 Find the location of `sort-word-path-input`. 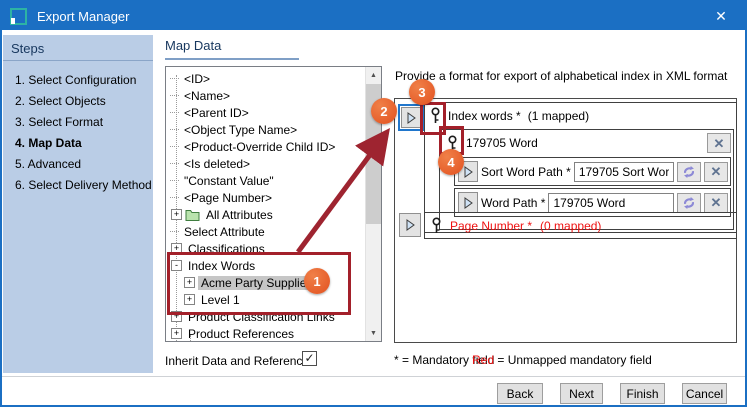

sort-word-path-input is located at coordinates (623, 171).